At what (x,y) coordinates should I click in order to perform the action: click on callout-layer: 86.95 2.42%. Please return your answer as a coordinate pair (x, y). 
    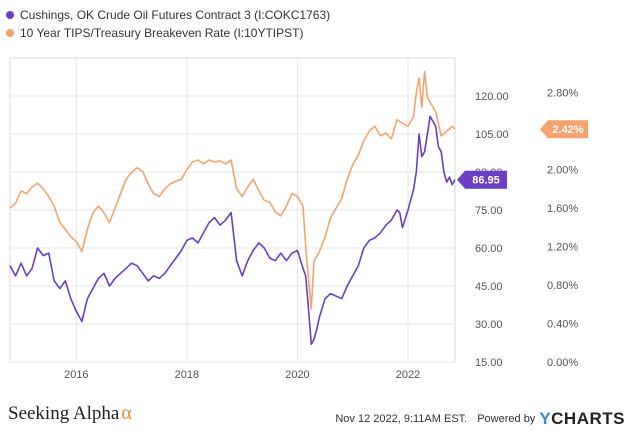
    Looking at the image, I should click on (522, 154).